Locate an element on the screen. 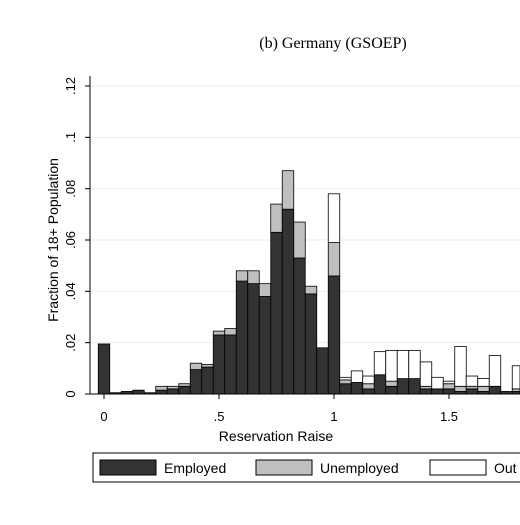  legend-label-out: Out is located at coordinates (505, 468).